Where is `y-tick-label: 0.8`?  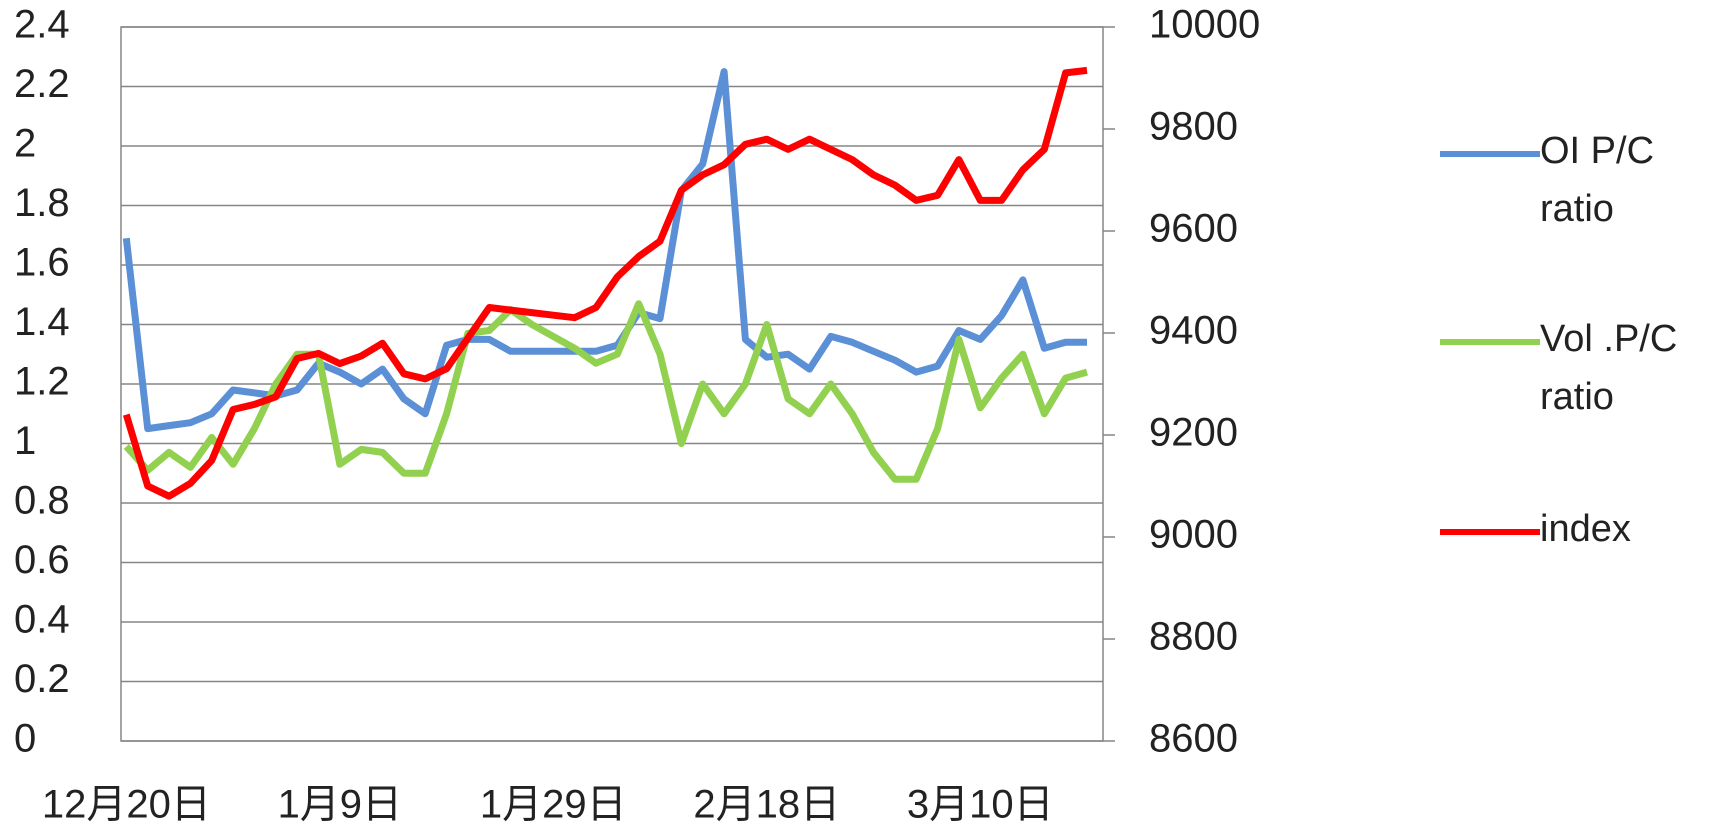
y-tick-label: 0.8 is located at coordinates (42, 501).